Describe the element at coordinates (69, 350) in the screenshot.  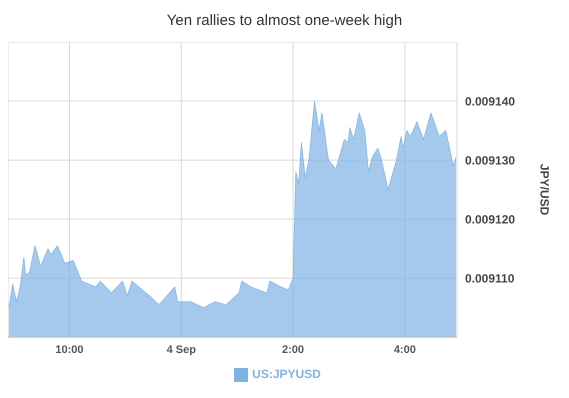
I see `x-tick-label: 10:00` at that location.